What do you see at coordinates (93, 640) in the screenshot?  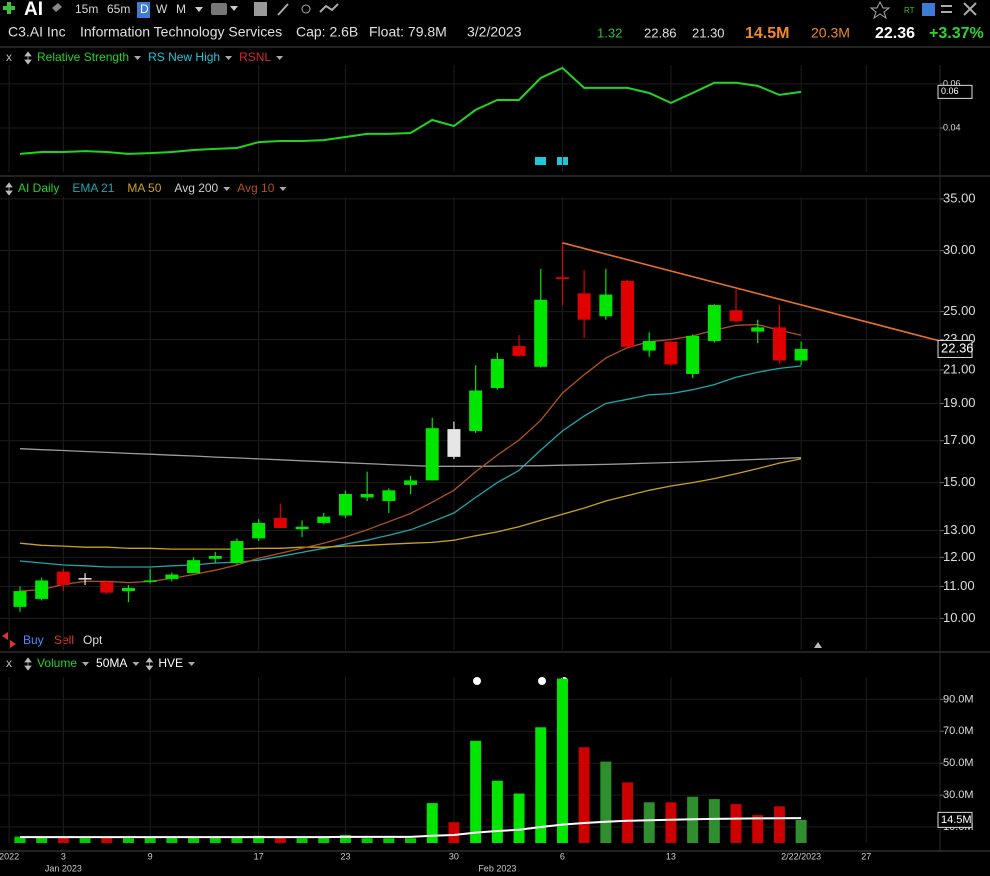 I see `options-button: Opt` at bounding box center [93, 640].